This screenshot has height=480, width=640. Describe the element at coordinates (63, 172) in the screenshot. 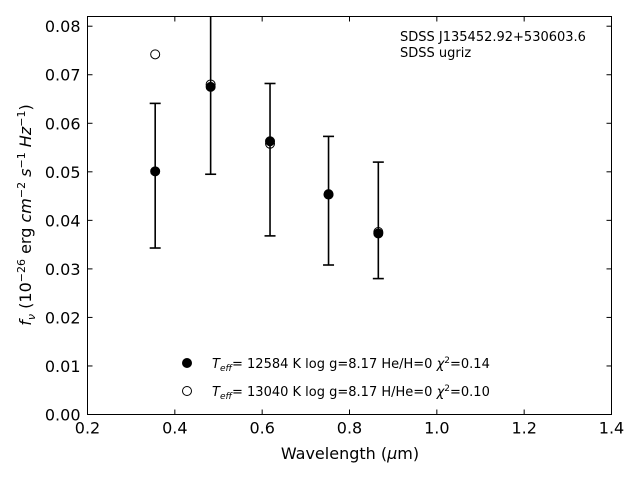

I see `y-tick-label: 0.05` at that location.